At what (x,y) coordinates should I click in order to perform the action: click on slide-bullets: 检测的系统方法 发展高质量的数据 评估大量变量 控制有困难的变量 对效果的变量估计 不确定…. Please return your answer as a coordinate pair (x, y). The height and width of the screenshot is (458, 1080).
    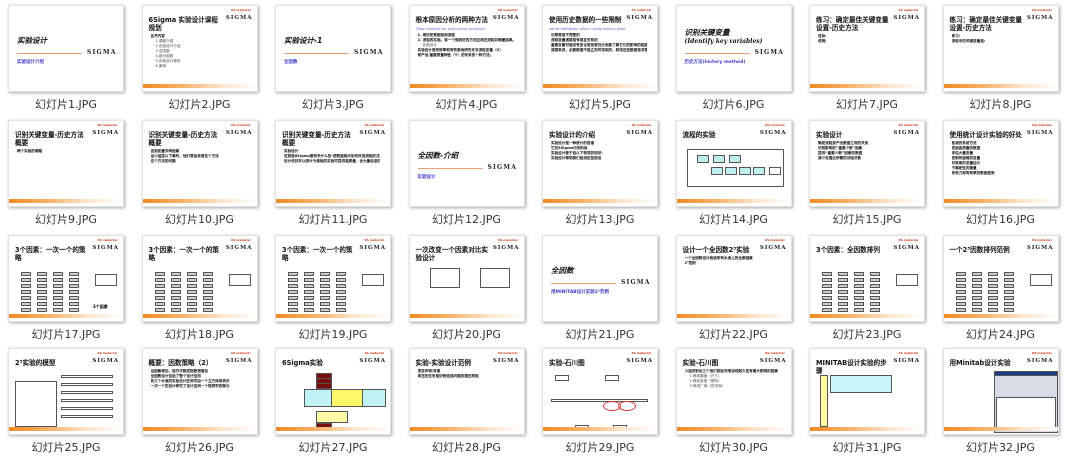
    Looking at the image, I should click on (1000, 158).